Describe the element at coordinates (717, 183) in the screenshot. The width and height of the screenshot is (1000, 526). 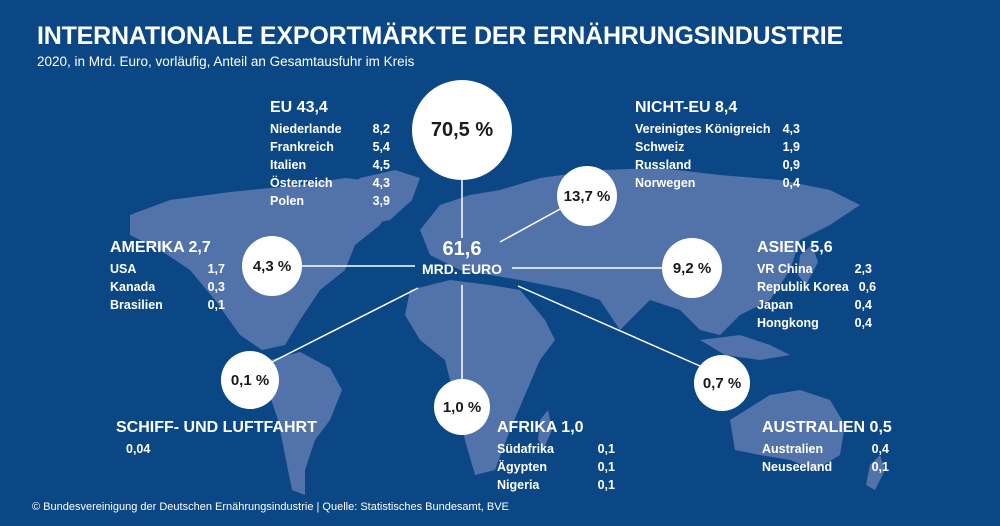
I see `list-item: Norwegen 0,4` at that location.